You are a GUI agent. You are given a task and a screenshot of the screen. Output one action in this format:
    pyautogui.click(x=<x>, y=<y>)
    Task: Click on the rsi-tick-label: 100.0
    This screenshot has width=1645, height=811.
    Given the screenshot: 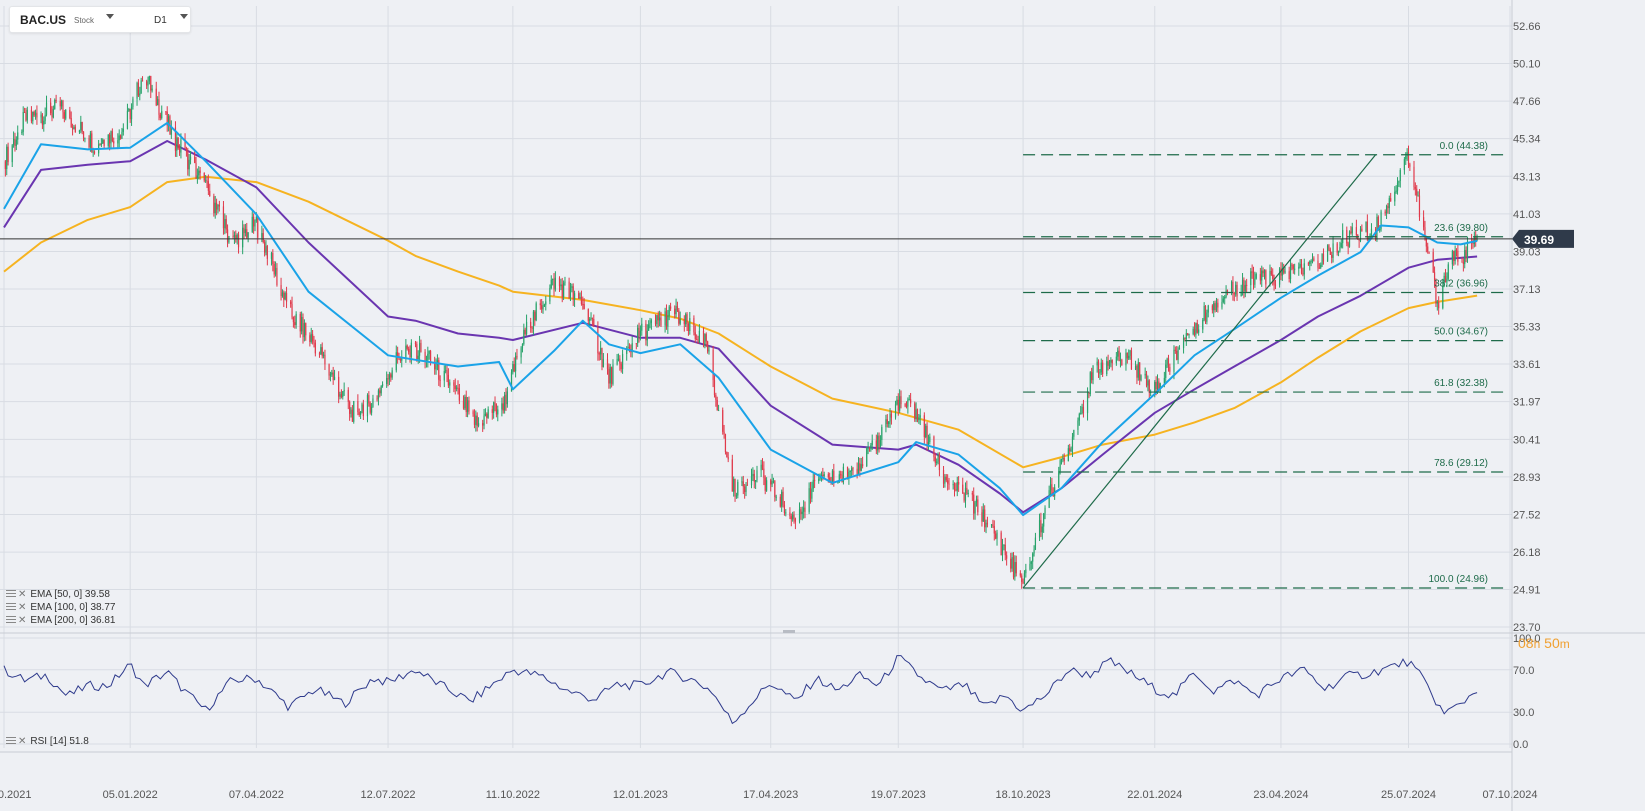 What is the action you would take?
    pyautogui.click(x=1527, y=639)
    